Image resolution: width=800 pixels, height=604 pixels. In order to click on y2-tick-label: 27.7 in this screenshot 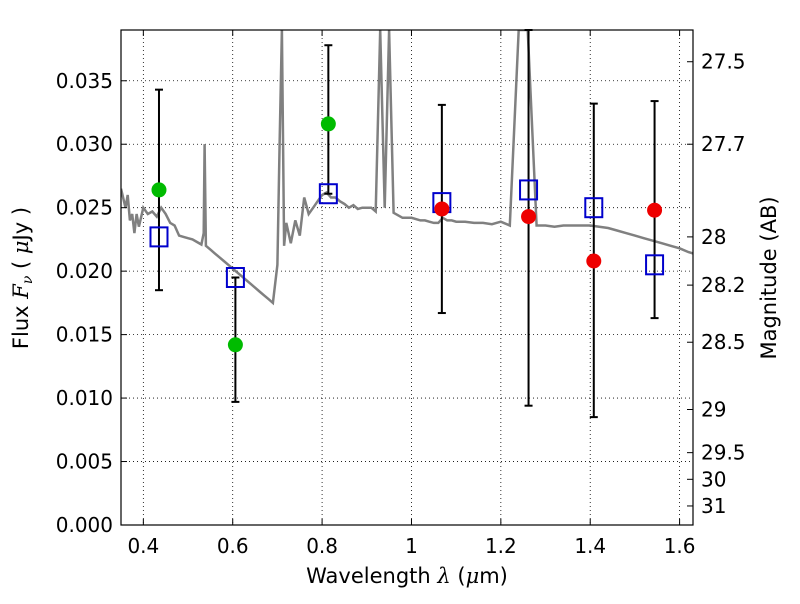, I will do `click(723, 144)`.